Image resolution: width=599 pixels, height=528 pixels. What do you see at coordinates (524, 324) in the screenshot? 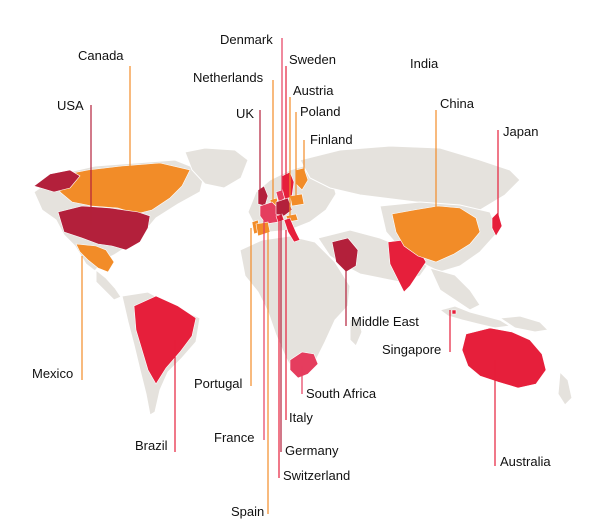
I see `new-guinea-land` at bounding box center [524, 324].